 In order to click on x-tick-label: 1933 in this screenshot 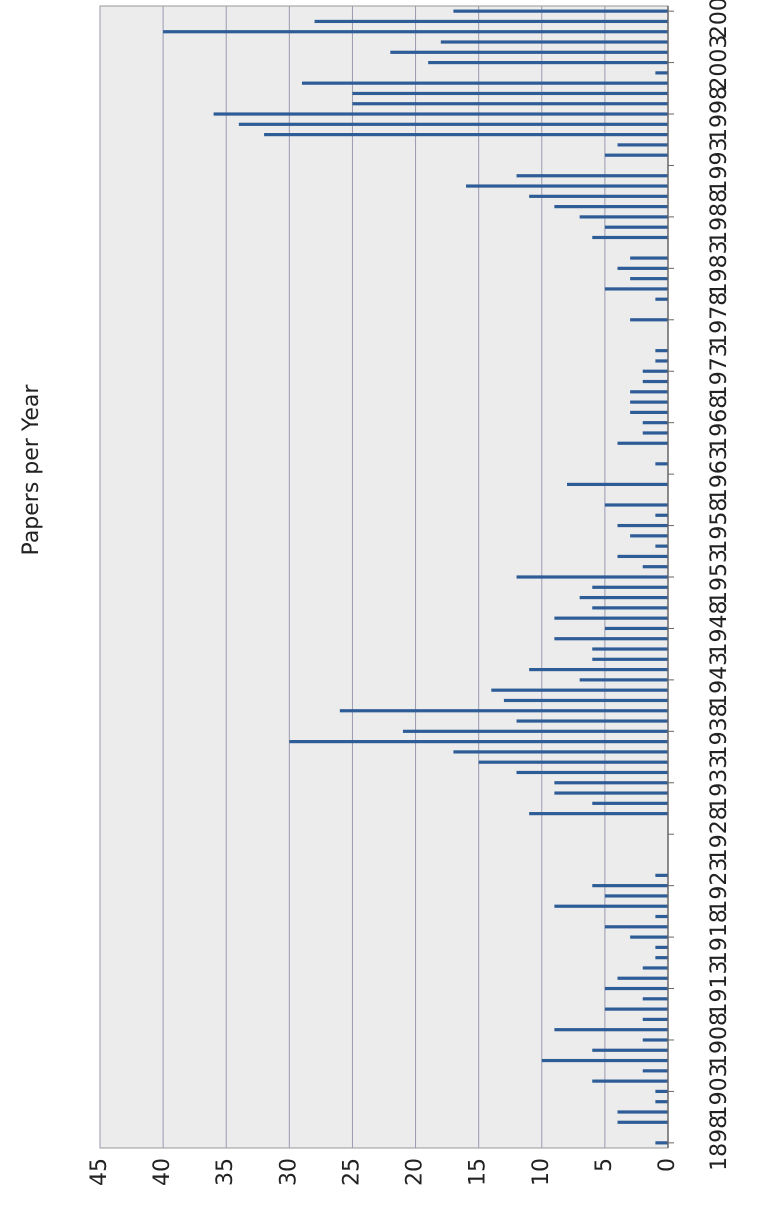, I will do `click(719, 783)`.